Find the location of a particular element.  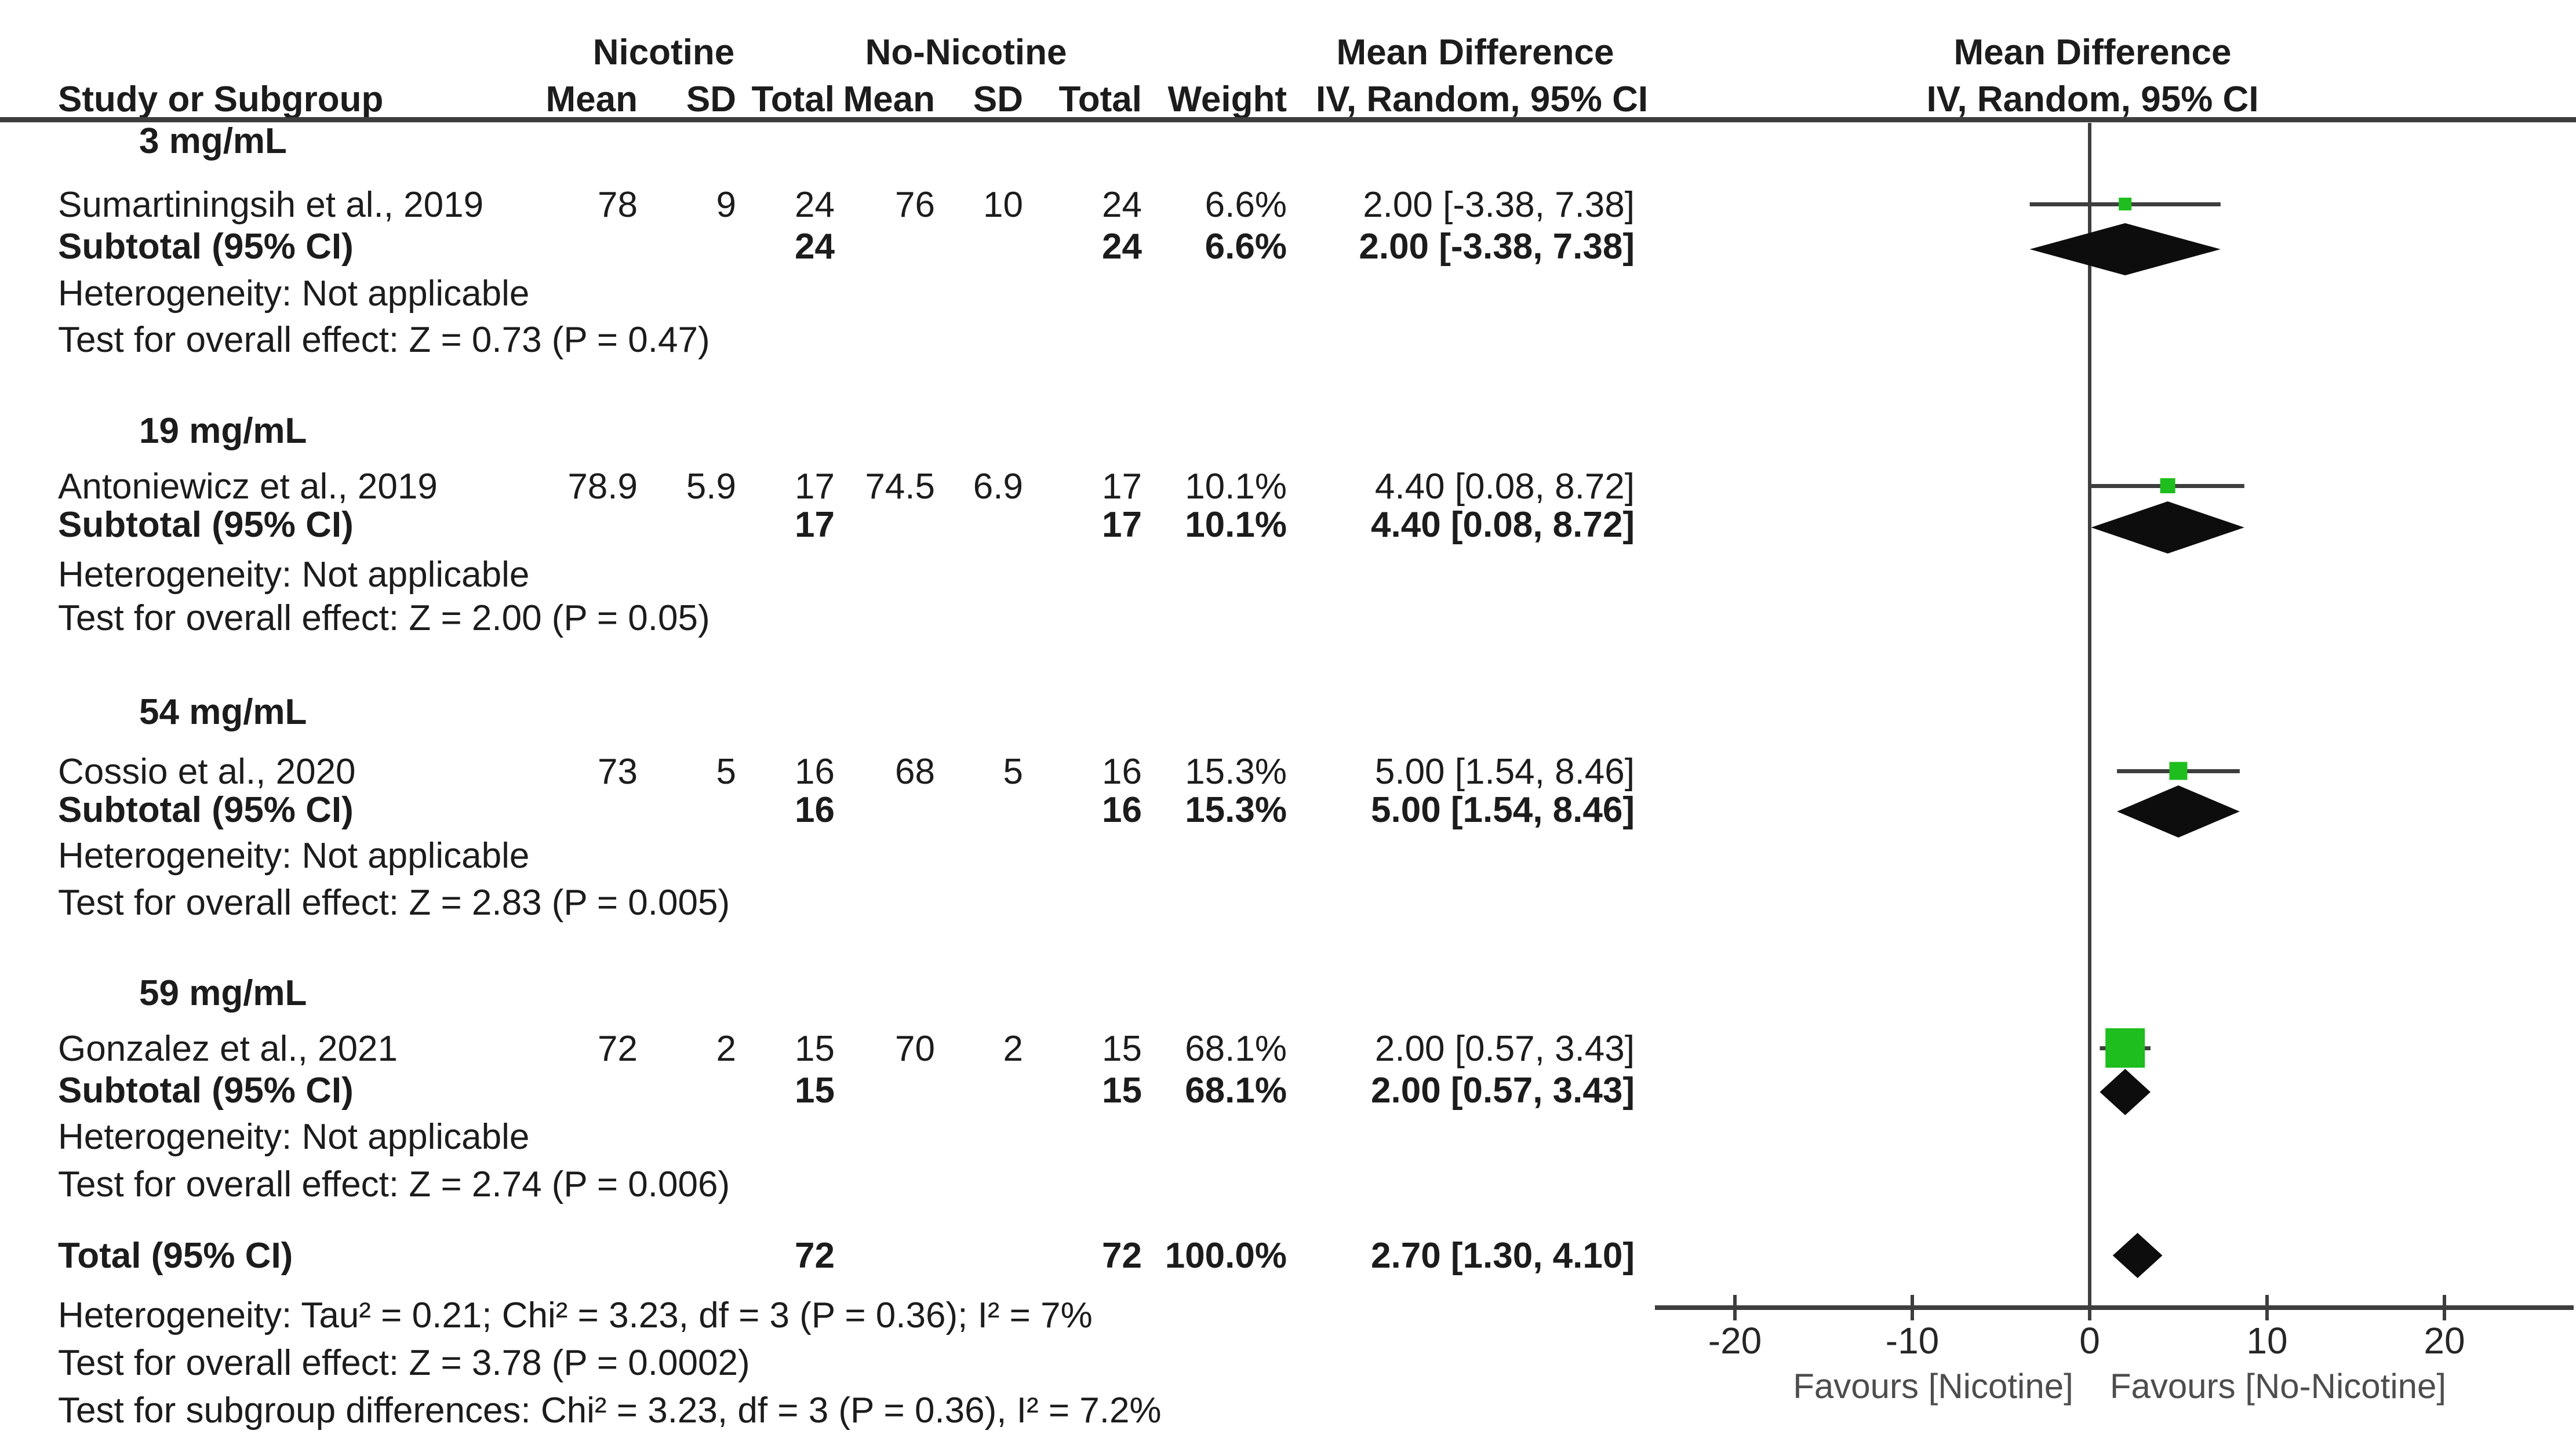

subtotal-total-no-nicotine: 24 is located at coordinates (1122, 247).